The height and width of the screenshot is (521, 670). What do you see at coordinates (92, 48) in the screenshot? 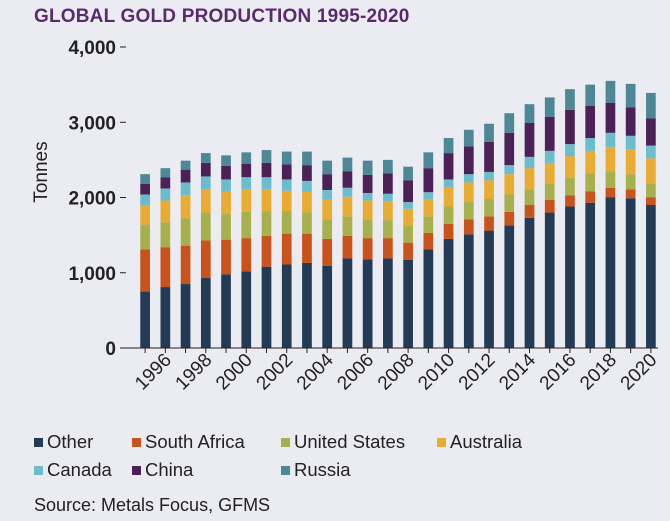
I see `y-tick-label: 4,000` at bounding box center [92, 48].